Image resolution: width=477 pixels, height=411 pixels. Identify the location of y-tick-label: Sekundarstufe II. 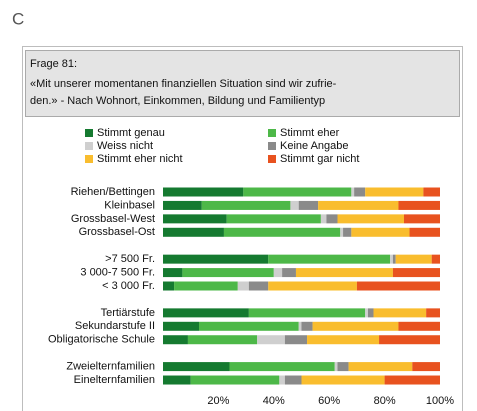
(115, 326).